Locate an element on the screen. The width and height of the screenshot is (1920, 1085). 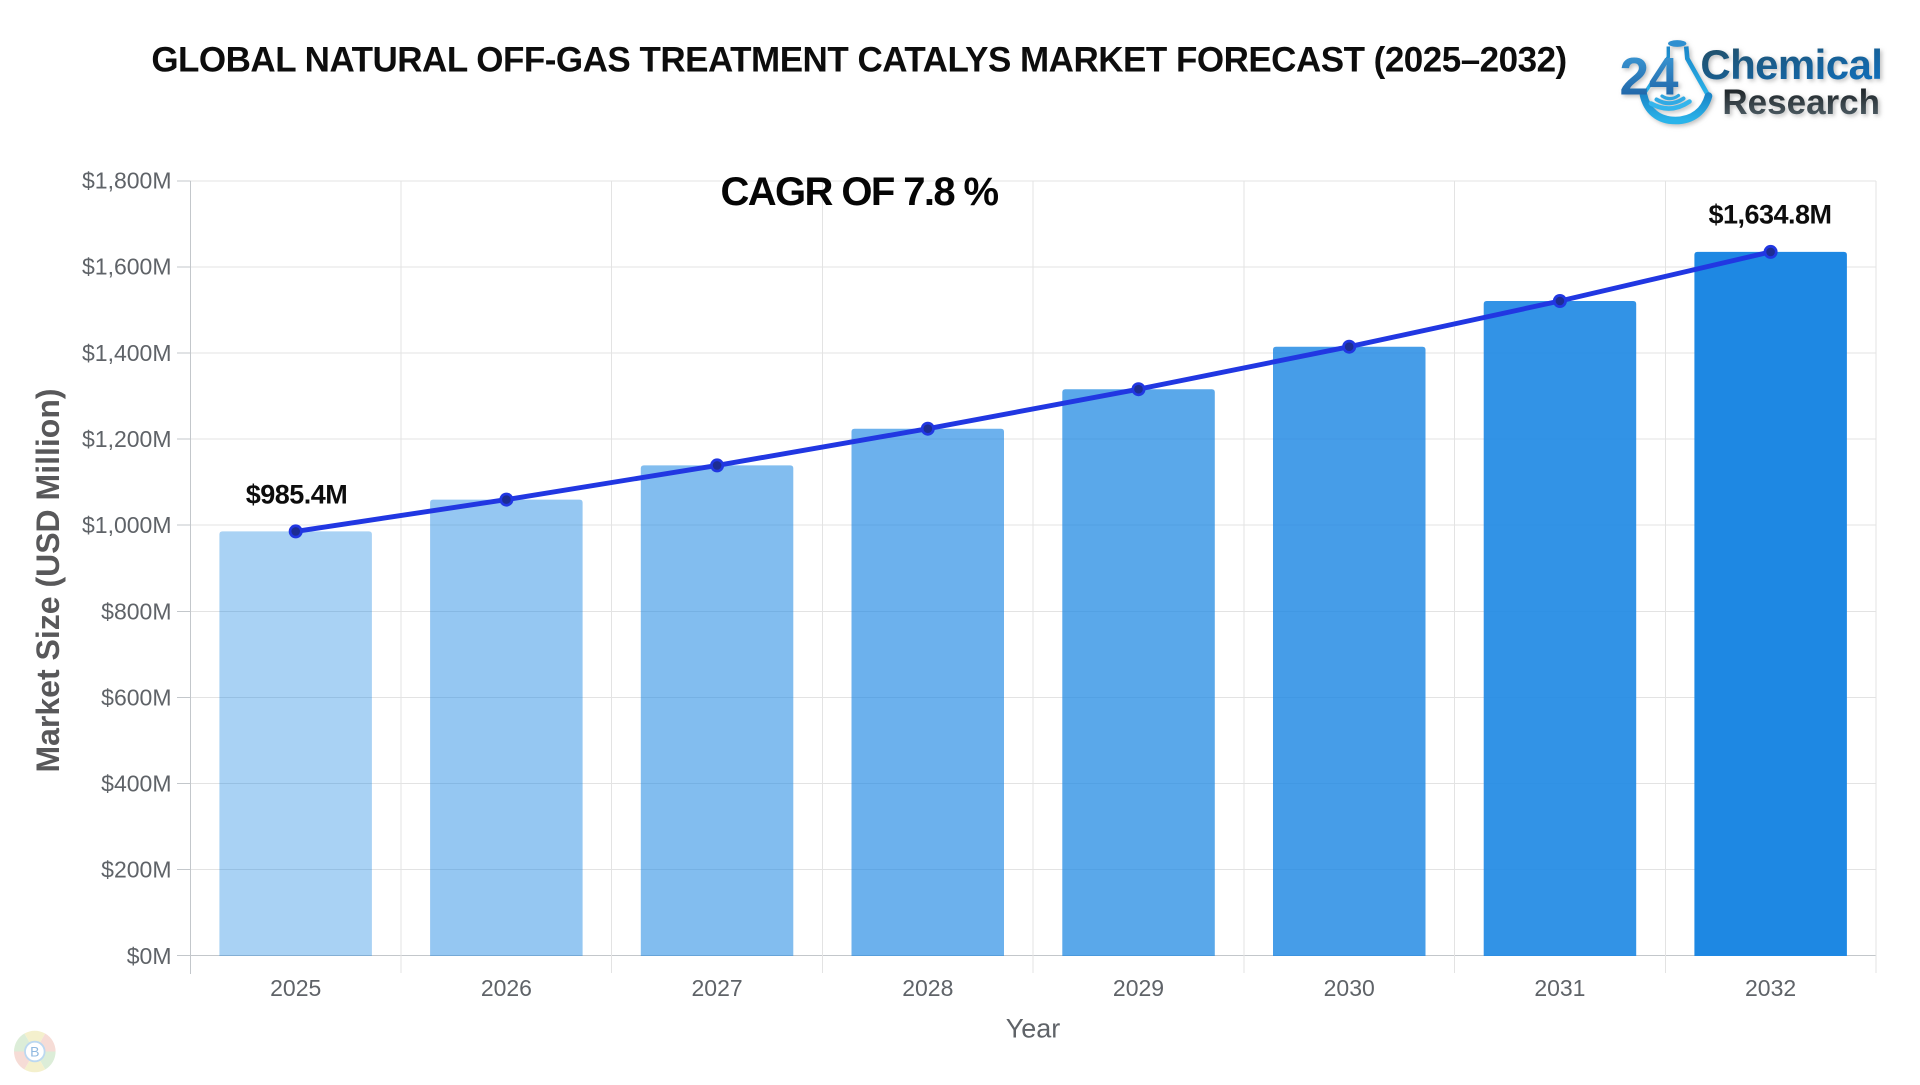
svg-text: Year is located at coordinates (1033, 1029).